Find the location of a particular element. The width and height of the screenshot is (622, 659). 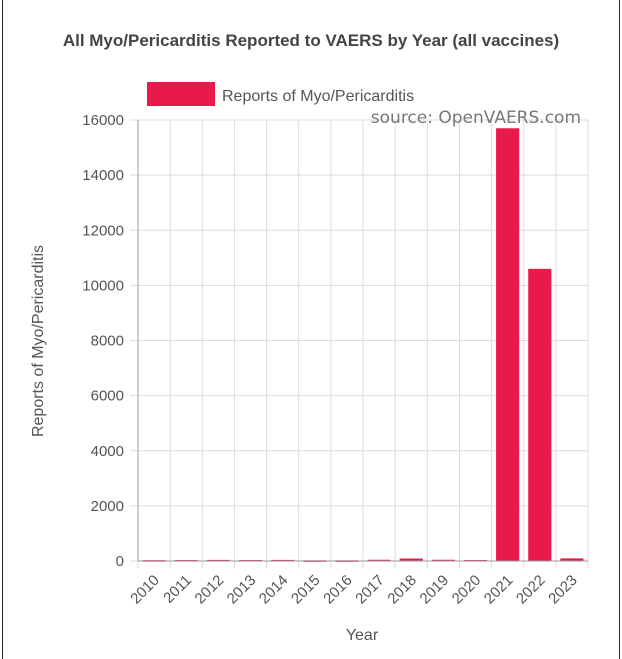

y-tick-label: 12000 is located at coordinates (103, 230).